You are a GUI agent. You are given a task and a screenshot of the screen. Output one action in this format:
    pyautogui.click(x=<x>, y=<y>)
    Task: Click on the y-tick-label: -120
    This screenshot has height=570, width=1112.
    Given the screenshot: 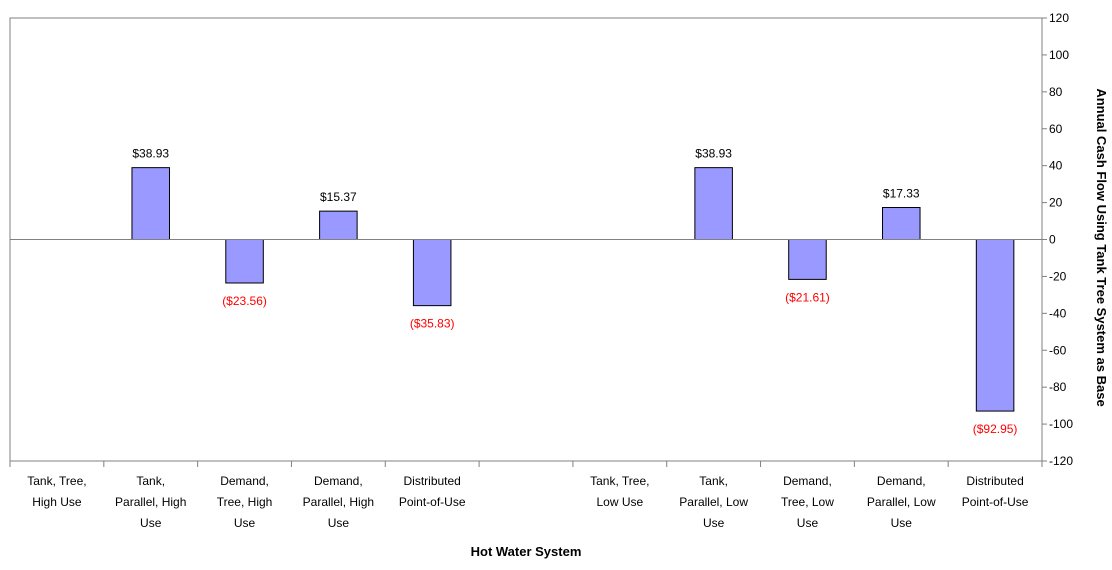 What is the action you would take?
    pyautogui.click(x=1061, y=461)
    